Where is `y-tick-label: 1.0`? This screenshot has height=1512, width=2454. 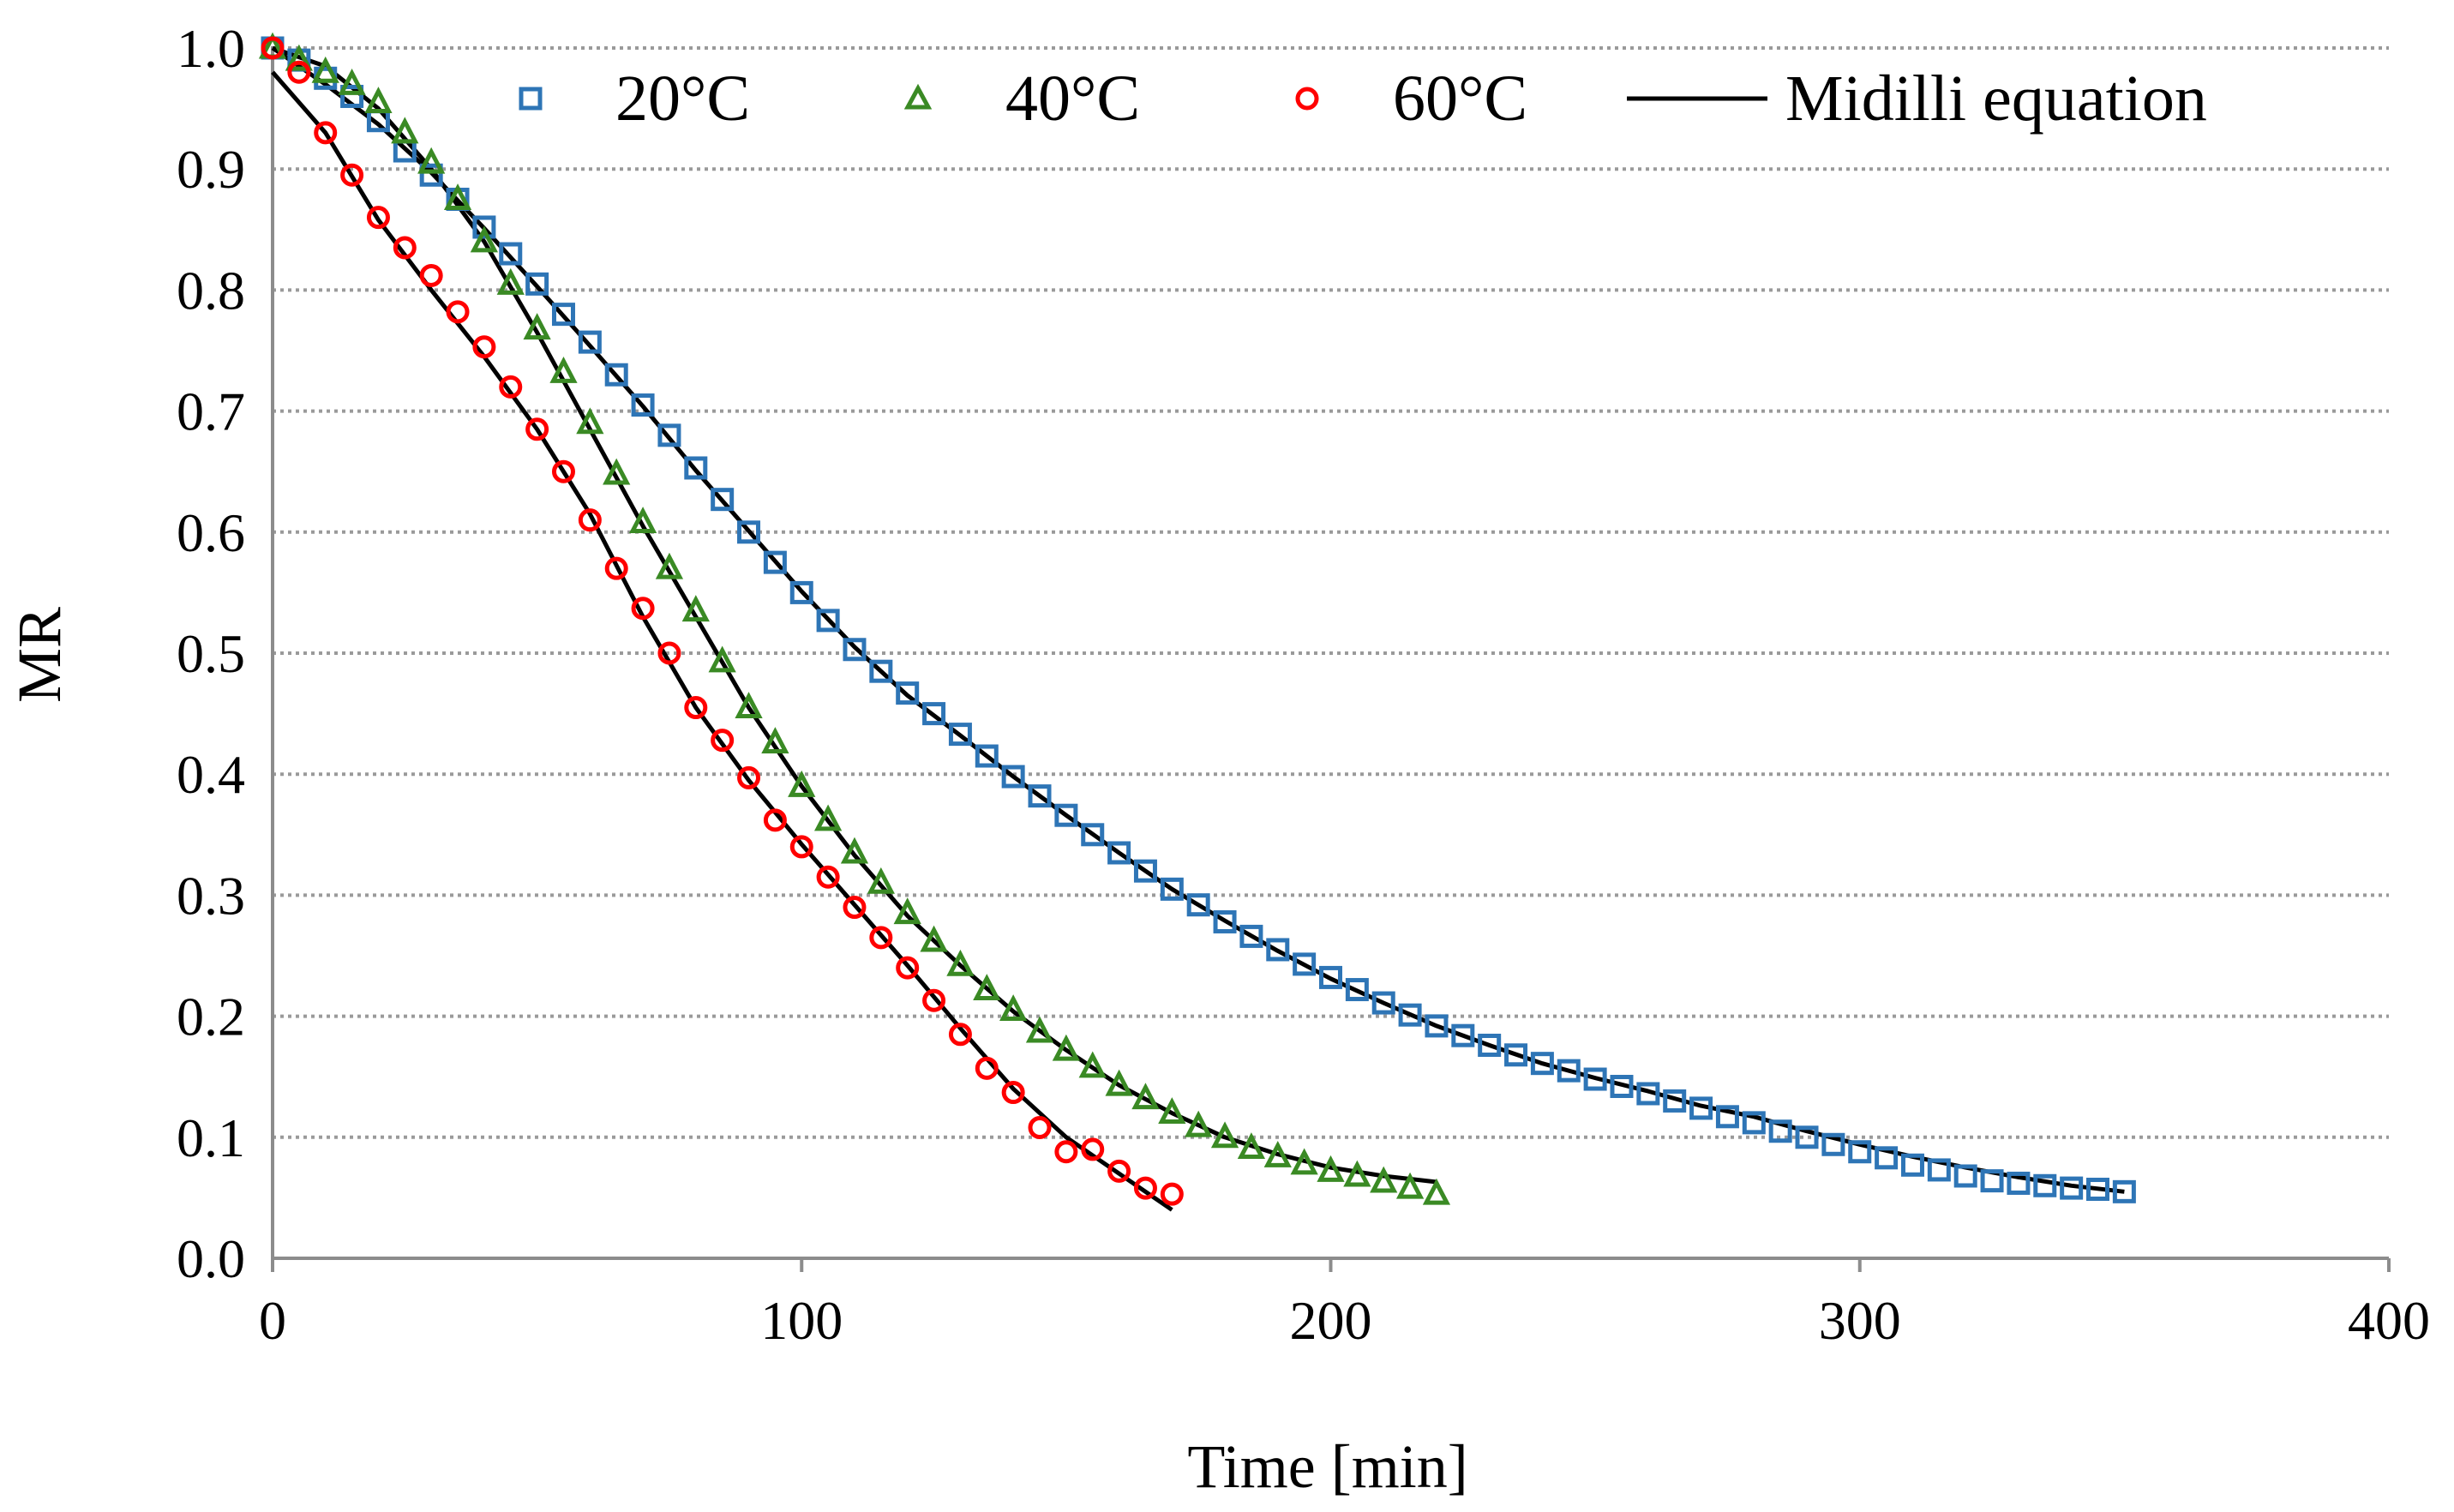 y-tick-label: 1.0 is located at coordinates (211, 48).